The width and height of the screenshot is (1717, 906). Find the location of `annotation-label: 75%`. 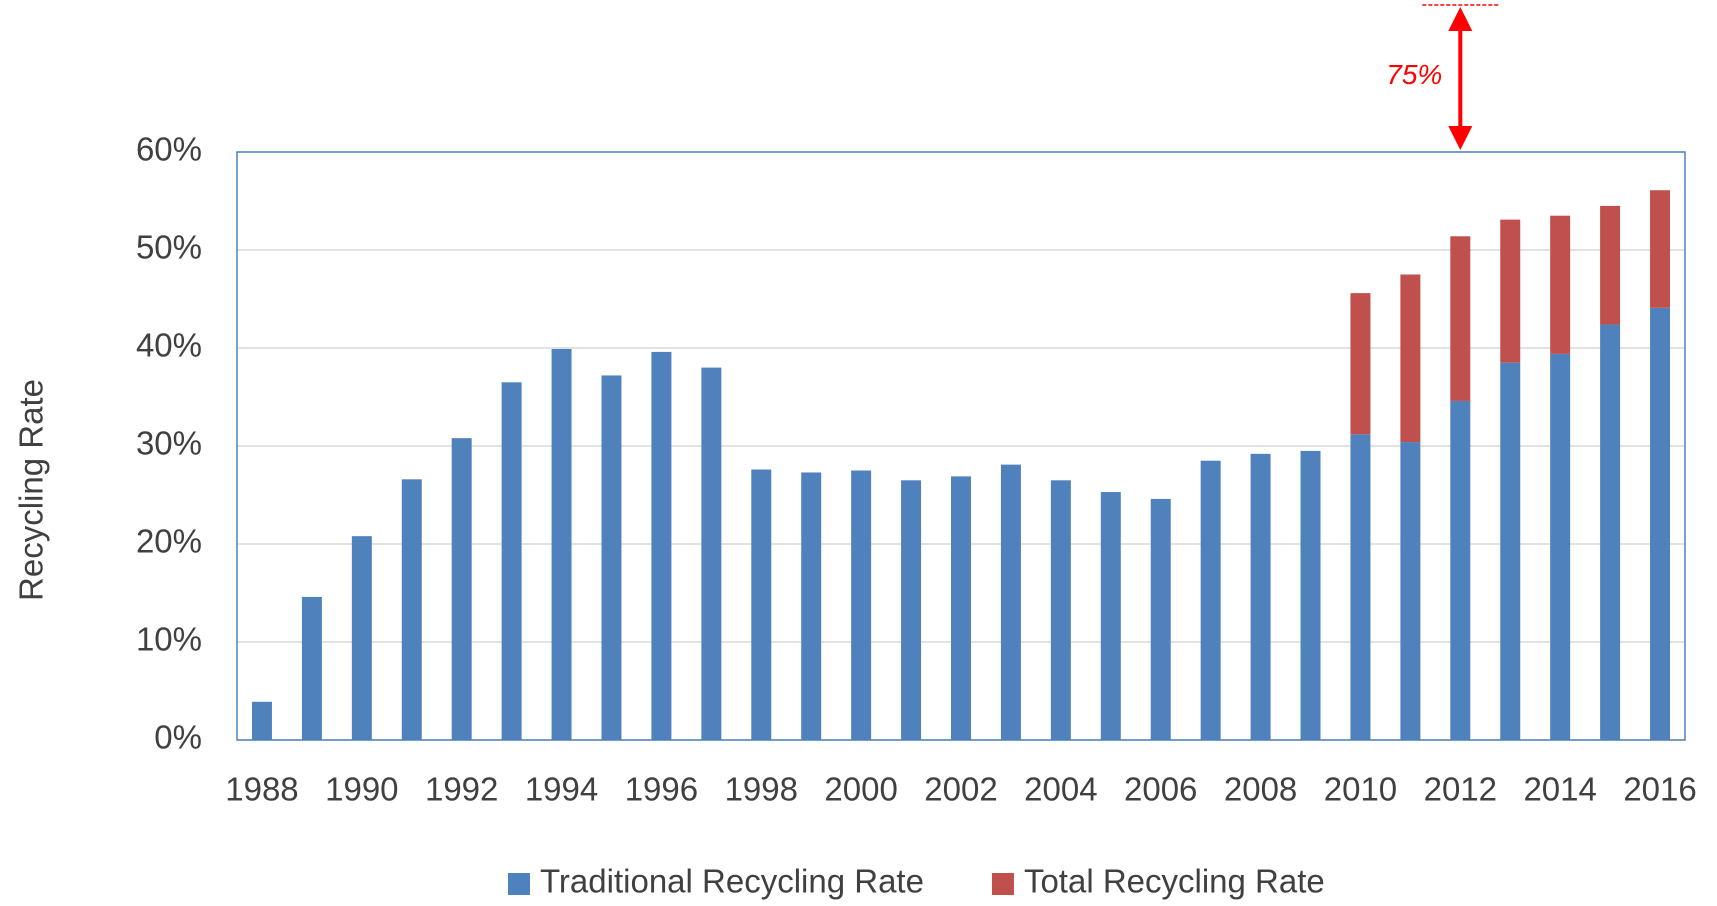

annotation-label: 75% is located at coordinates (1414, 74).